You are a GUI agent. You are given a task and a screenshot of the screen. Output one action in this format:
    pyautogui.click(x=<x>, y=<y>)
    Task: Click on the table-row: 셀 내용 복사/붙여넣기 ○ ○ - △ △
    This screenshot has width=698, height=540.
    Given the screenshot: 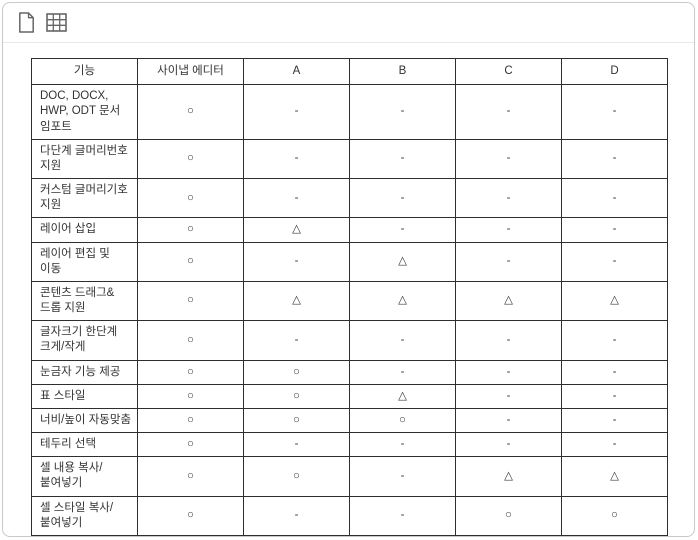 What is the action you would take?
    pyautogui.click(x=349, y=476)
    